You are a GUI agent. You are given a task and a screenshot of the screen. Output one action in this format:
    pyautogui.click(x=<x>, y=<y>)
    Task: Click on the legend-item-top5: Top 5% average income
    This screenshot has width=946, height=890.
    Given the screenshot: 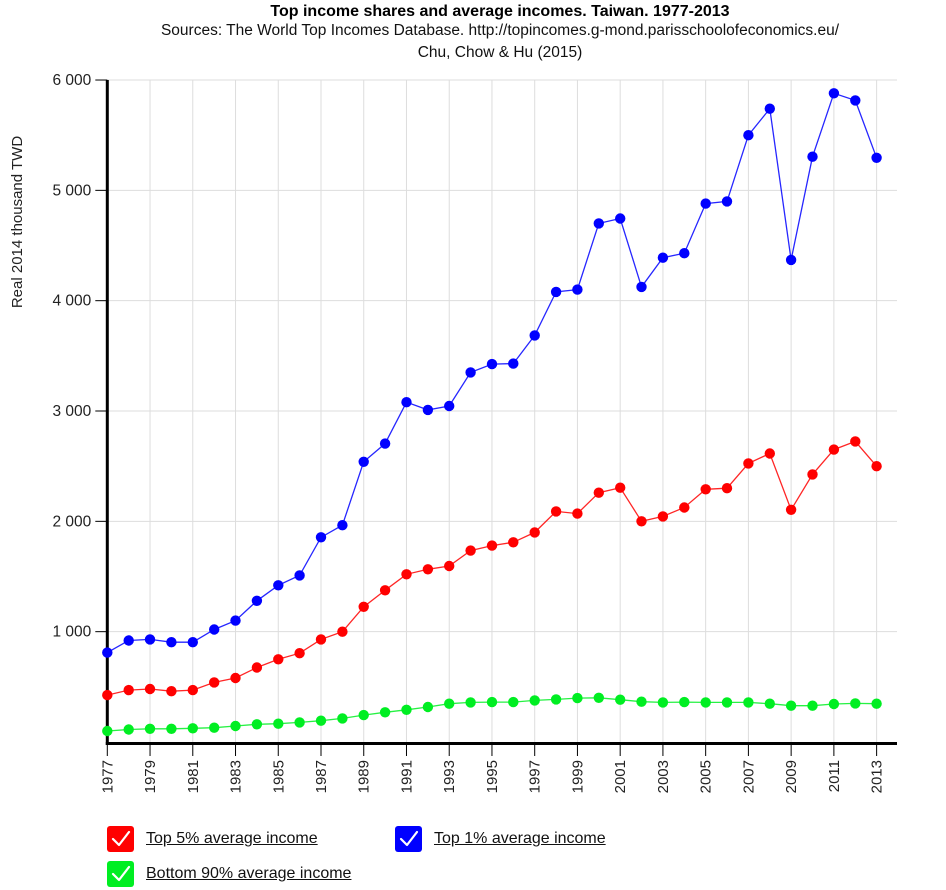 What is the action you would take?
    pyautogui.click(x=212, y=839)
    